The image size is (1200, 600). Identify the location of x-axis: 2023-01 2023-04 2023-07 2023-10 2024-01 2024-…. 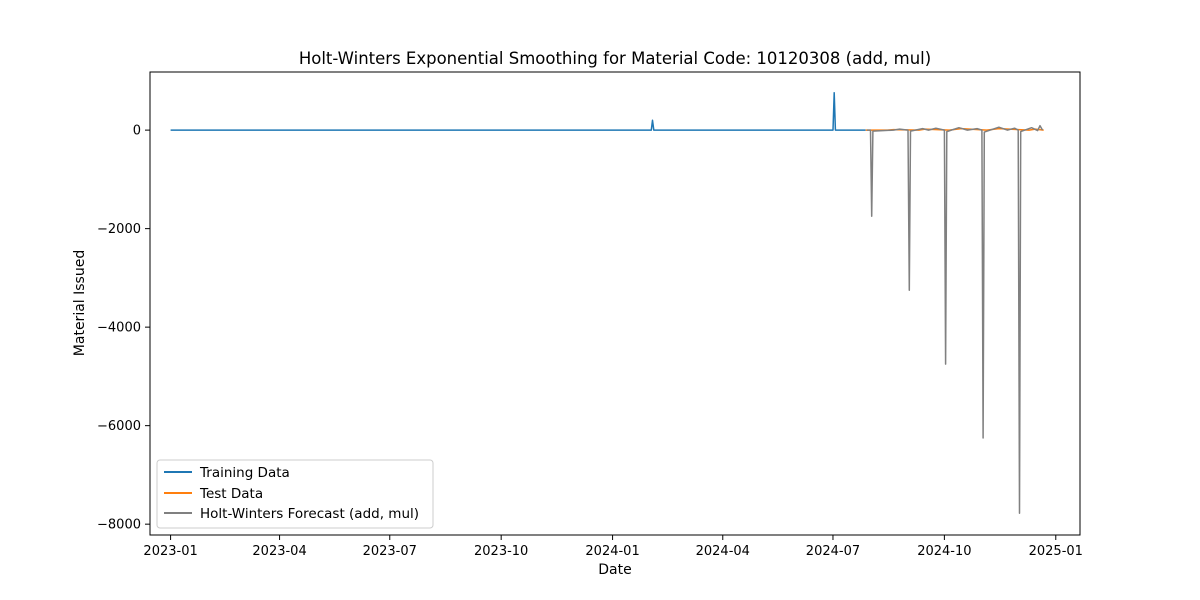
(613, 547).